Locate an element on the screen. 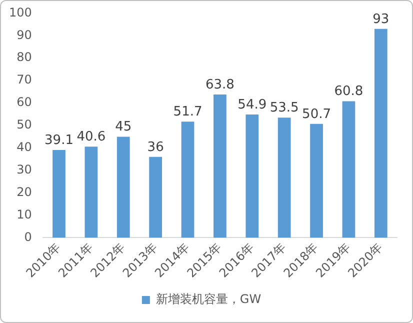 Image resolution: width=413 pixels, height=323 pixels. data-label: 60.8 is located at coordinates (349, 92).